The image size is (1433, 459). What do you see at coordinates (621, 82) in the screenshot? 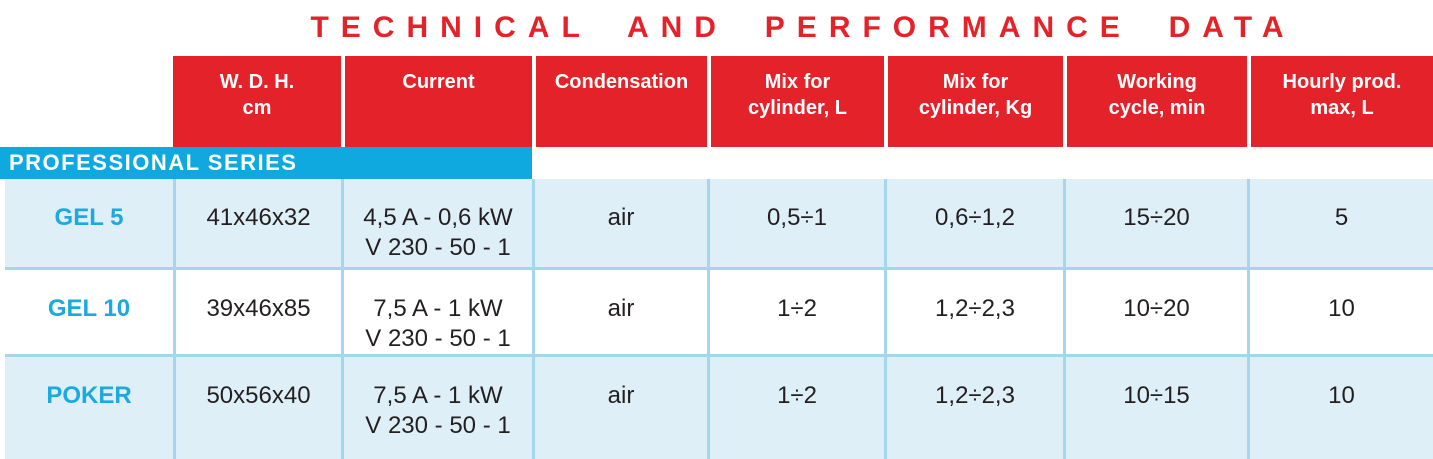
I see `header-label-line1: Condensation` at bounding box center [621, 82].